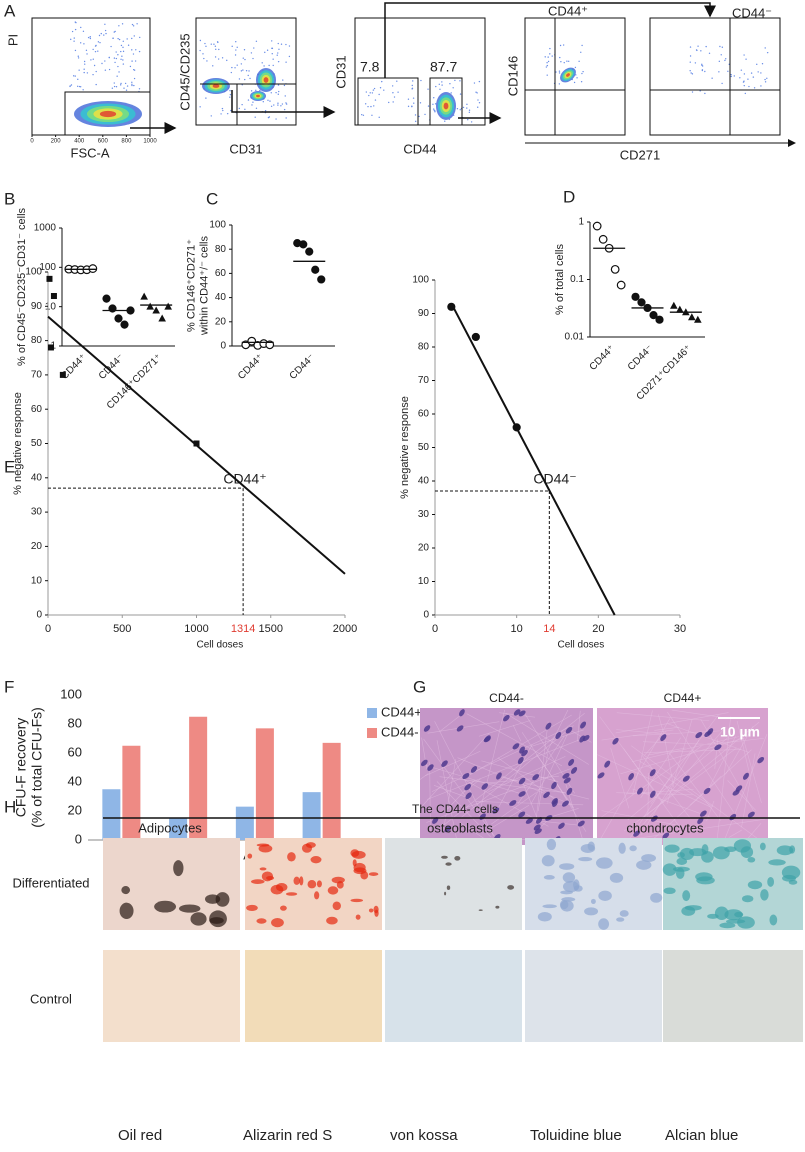 The image size is (805, 1152). What do you see at coordinates (752, 12) in the screenshot?
I see `plot-title: CD44⁻` at bounding box center [752, 12].